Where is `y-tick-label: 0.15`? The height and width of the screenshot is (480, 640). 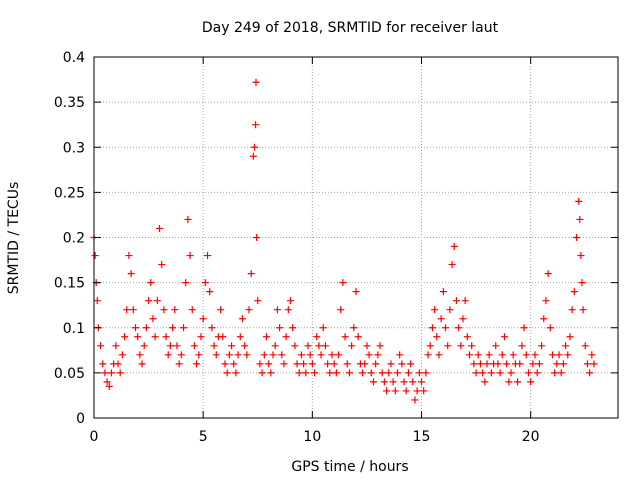 y-tick-label: 0.15 is located at coordinates (69, 284).